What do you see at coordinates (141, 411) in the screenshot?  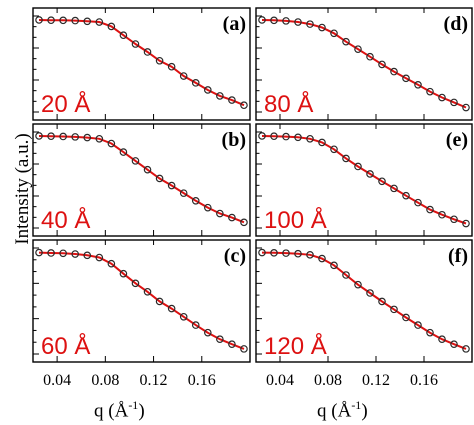 I see `x-axis-label-suffix: )` at bounding box center [141, 411].